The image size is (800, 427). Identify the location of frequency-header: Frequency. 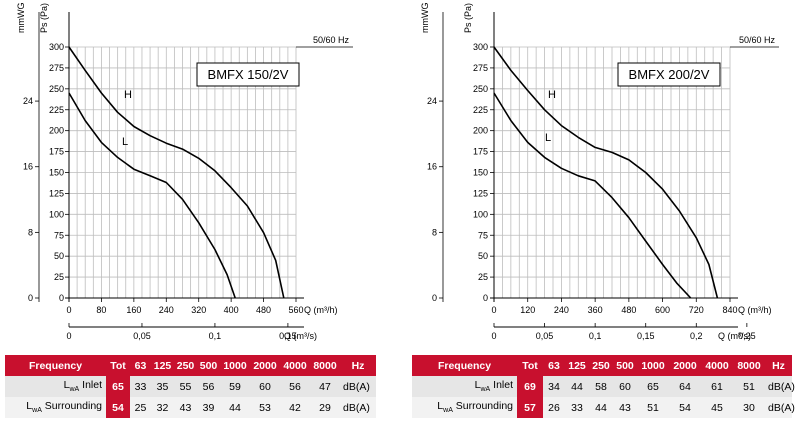
(464, 365).